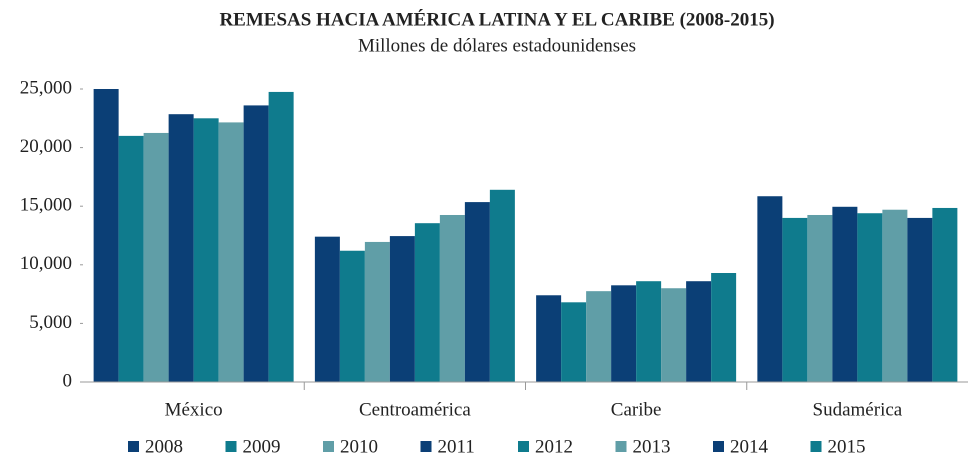  What do you see at coordinates (636, 409) in the screenshot?
I see `x-tick-label: Caribe` at bounding box center [636, 409].